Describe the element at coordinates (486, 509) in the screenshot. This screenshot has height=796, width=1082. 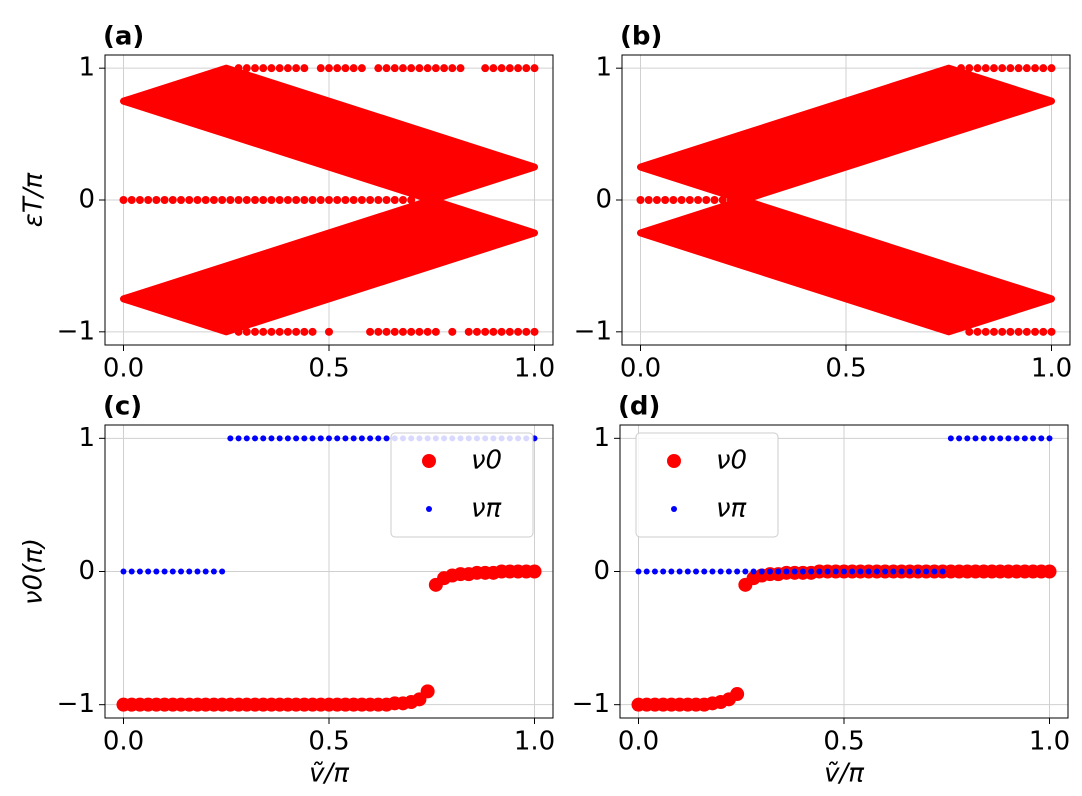
I see `legend-label: νπ` at that location.